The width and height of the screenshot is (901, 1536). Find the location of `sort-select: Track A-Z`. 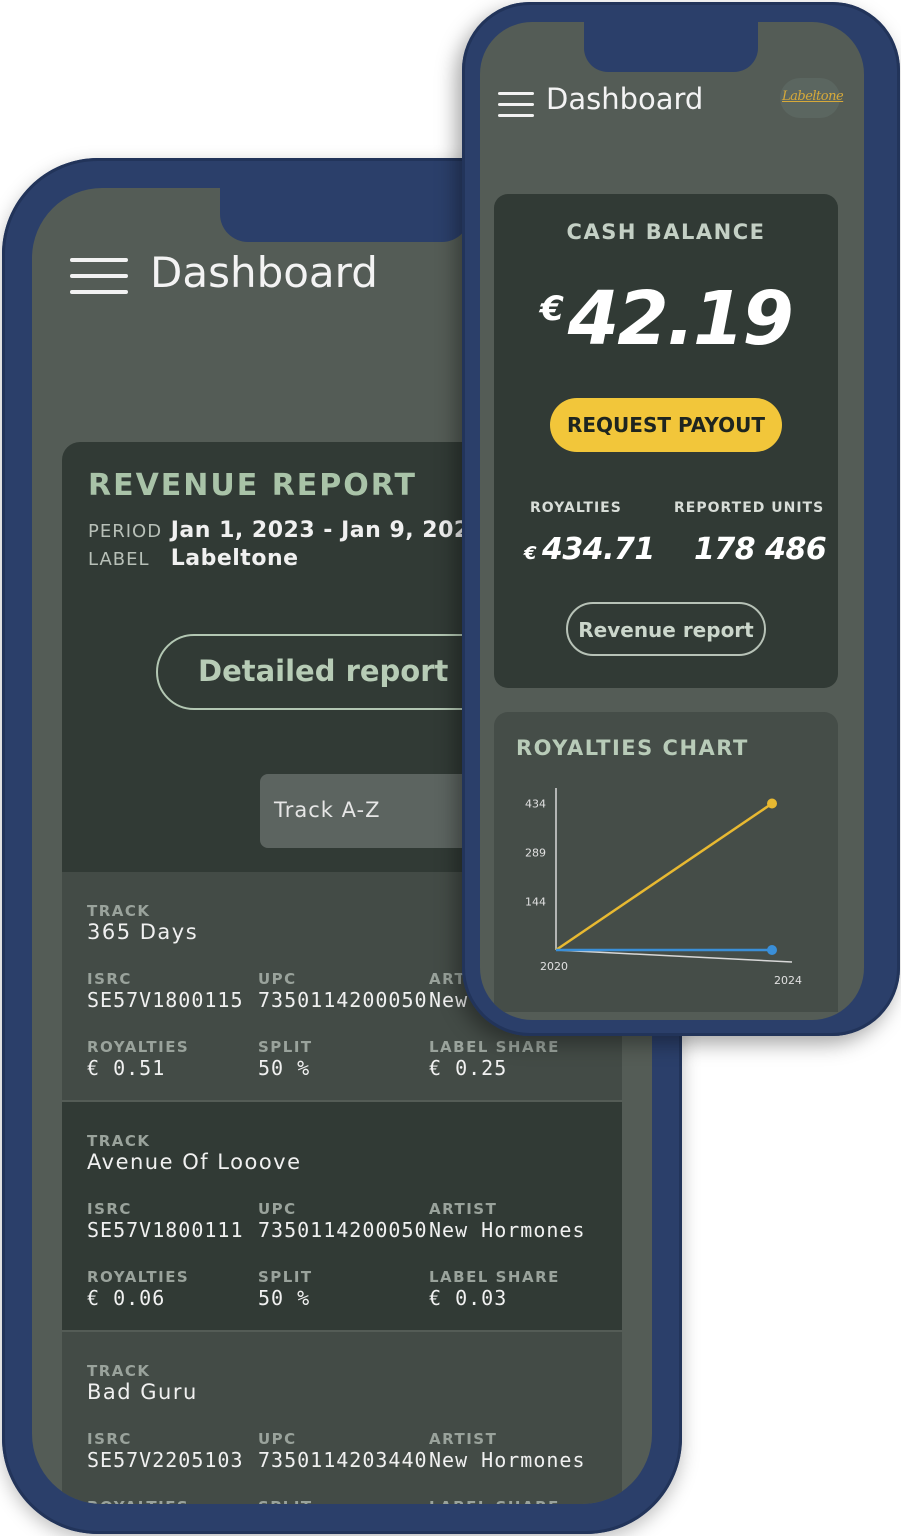

sort-select: Track A-Z is located at coordinates (375, 811).